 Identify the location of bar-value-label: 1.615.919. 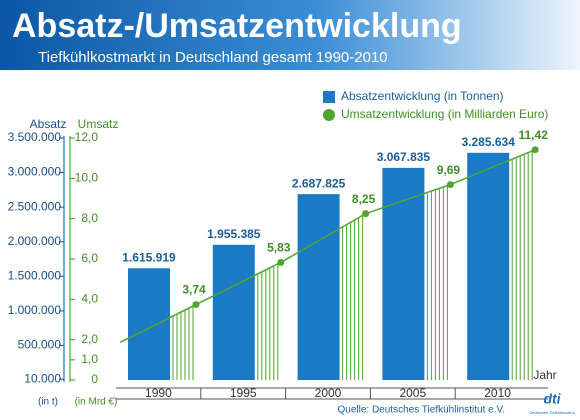
(149, 257).